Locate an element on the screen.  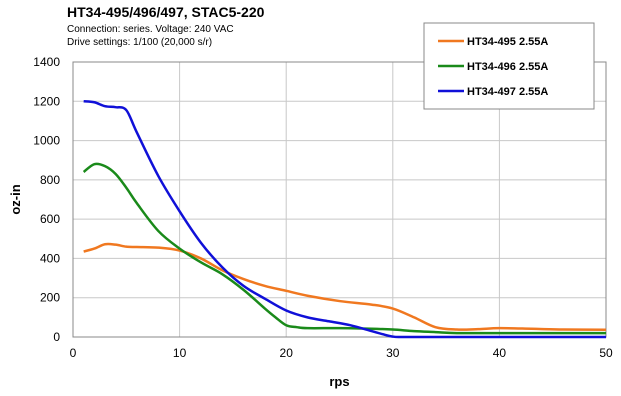
x-tick-label: 20 is located at coordinates (287, 353).